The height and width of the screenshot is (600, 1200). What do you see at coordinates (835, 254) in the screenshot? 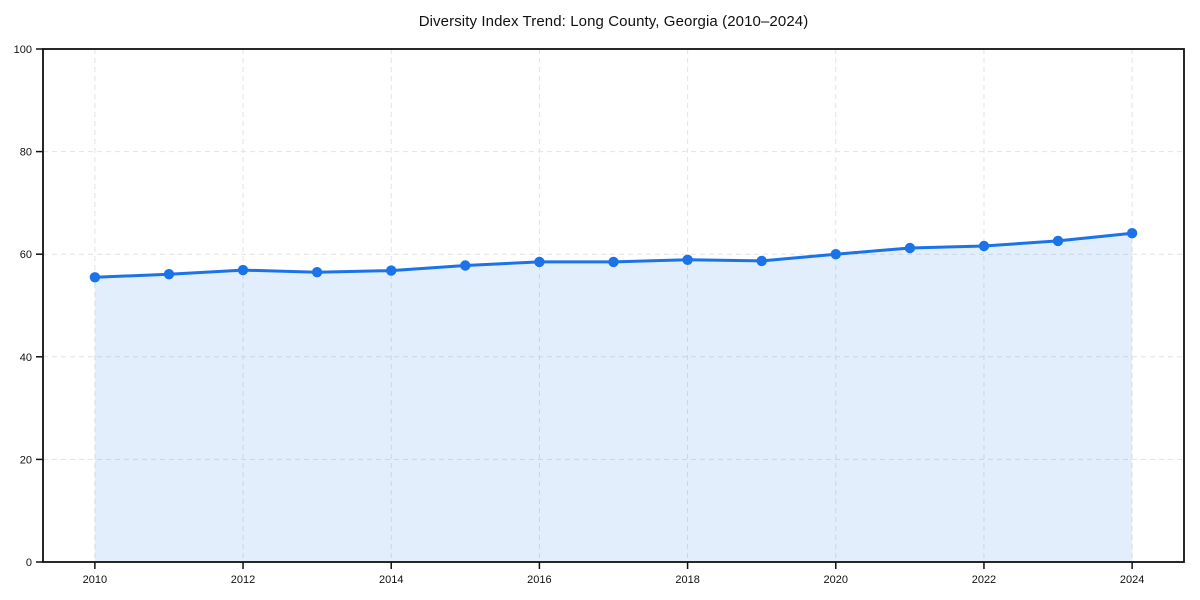
I see `data-point-2020` at bounding box center [835, 254].